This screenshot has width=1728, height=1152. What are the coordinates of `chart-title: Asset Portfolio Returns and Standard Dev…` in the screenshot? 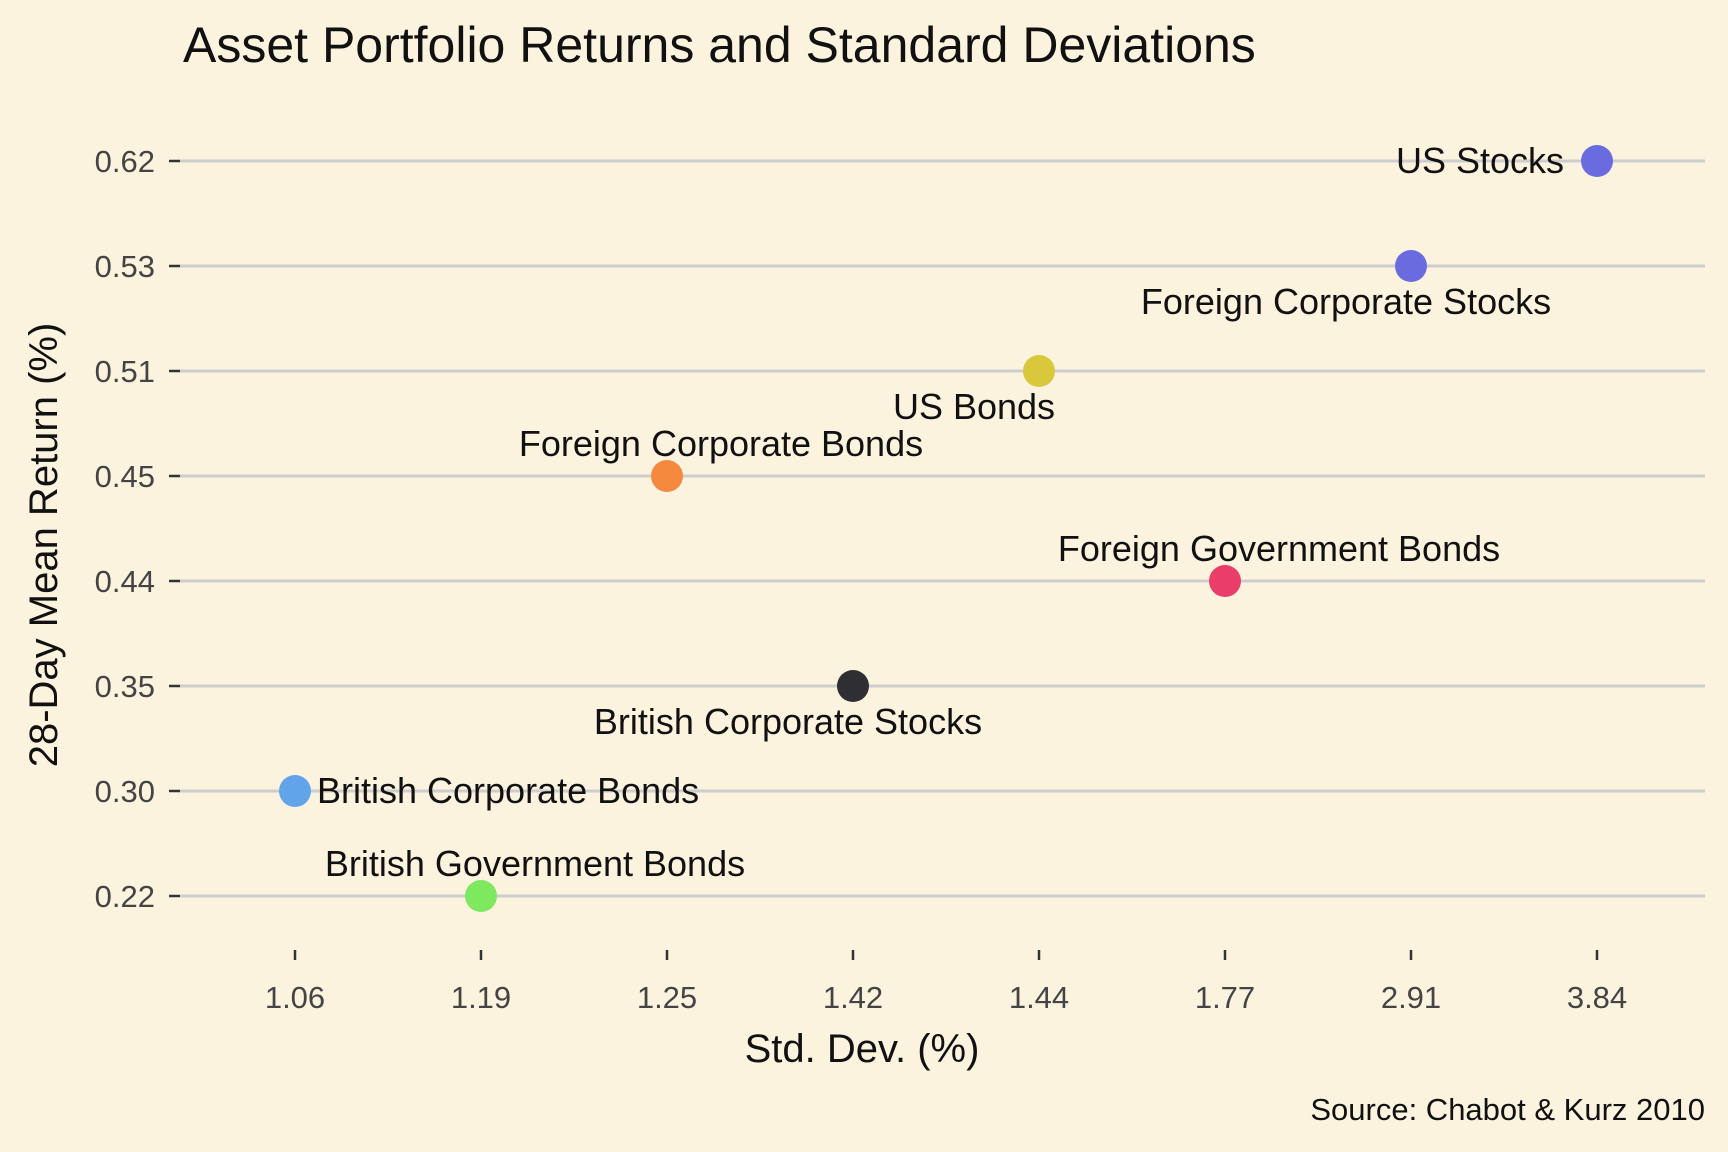 It's located at (719, 45).